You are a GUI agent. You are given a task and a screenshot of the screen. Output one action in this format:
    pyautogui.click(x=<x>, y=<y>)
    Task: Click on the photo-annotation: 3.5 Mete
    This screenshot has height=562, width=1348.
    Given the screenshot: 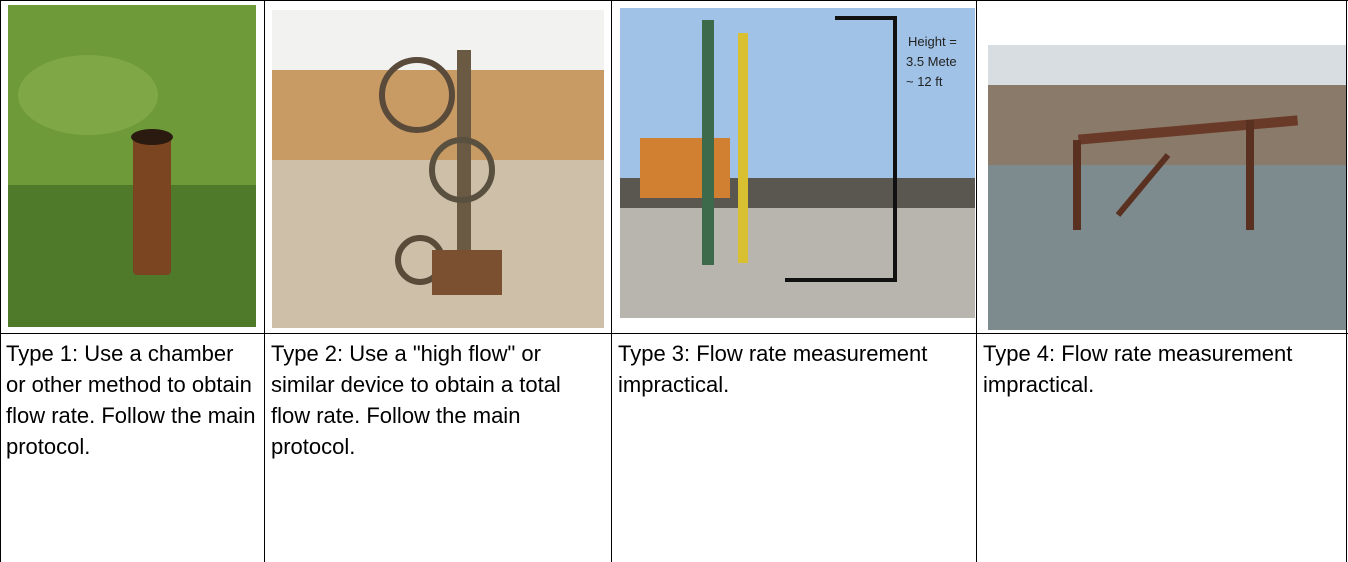 What is the action you would take?
    pyautogui.click(x=931, y=61)
    